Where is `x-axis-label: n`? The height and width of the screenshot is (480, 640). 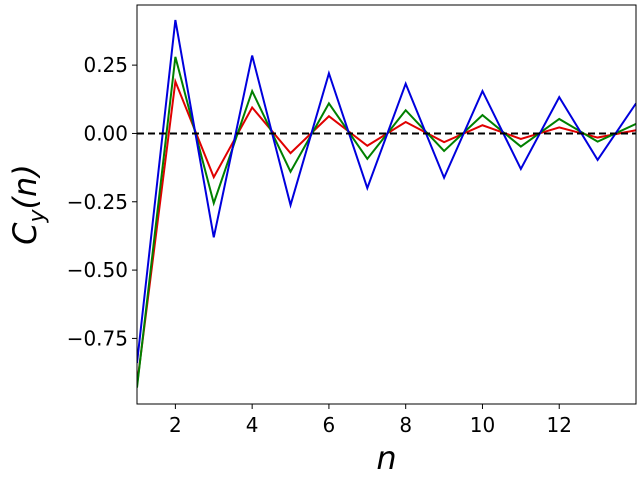
x-axis-label: n is located at coordinates (386, 458).